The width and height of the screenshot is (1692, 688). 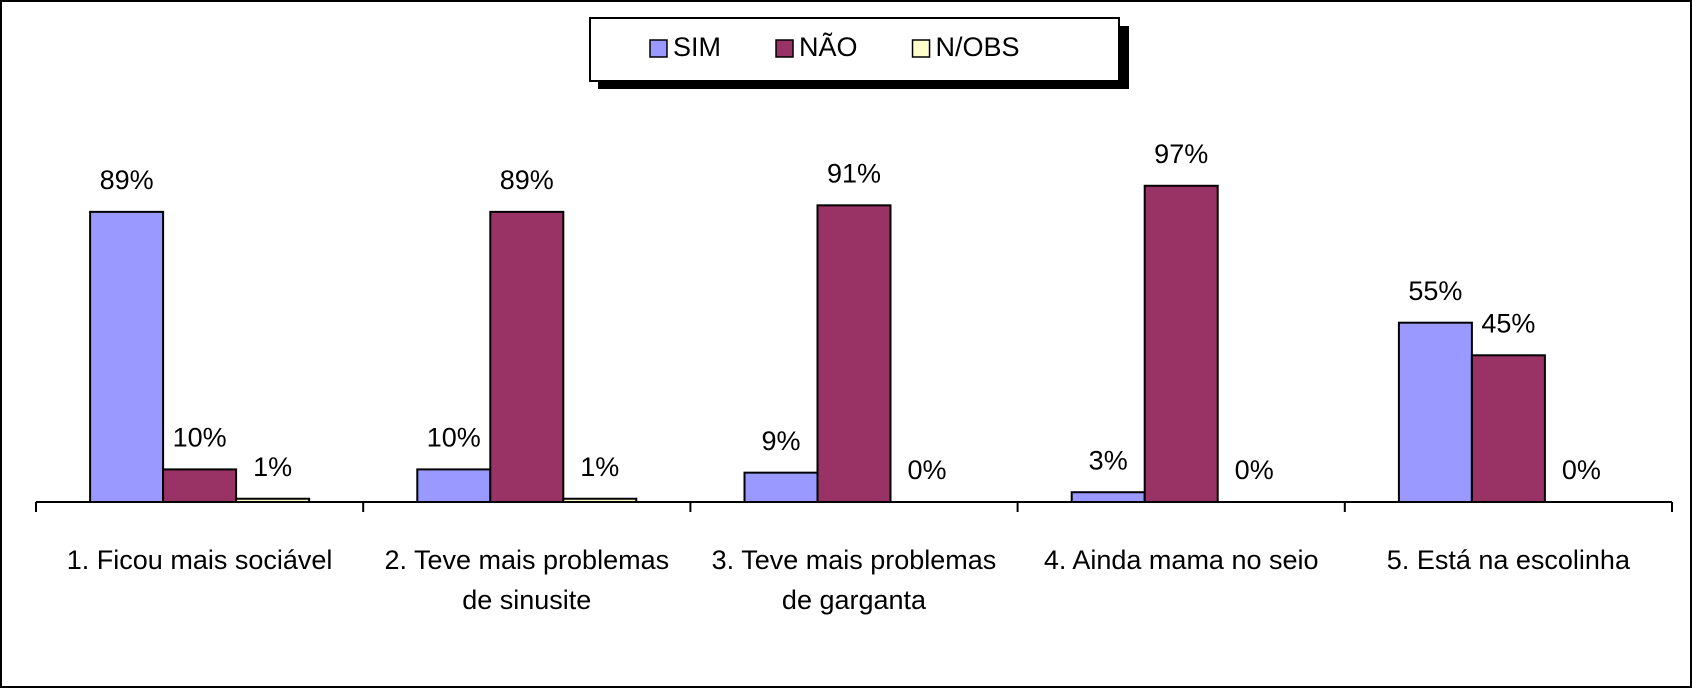 What do you see at coordinates (978, 47) in the screenshot?
I see `legend-label: N/OBS` at bounding box center [978, 47].